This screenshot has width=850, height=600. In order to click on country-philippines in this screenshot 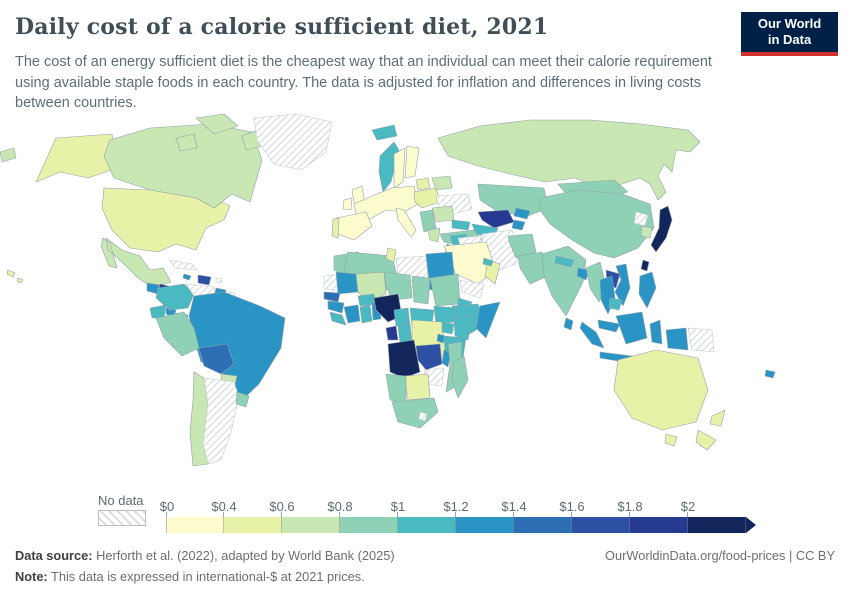, I will do `click(647, 290)`.